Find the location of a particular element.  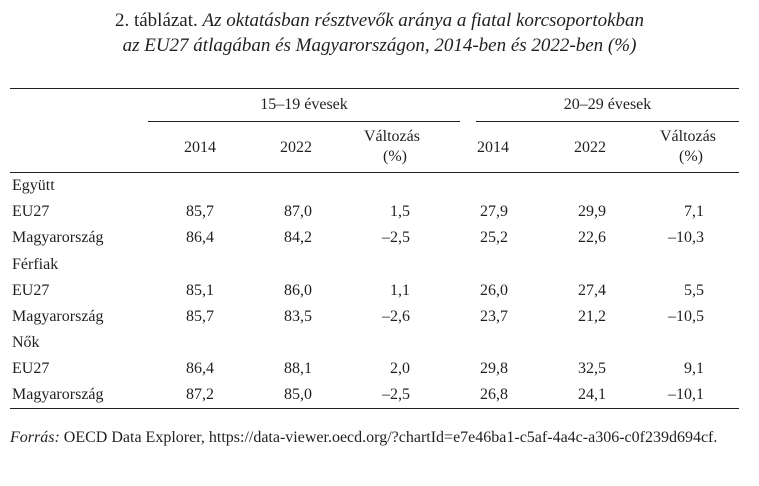

cell-value: –10,1 is located at coordinates (686, 394).